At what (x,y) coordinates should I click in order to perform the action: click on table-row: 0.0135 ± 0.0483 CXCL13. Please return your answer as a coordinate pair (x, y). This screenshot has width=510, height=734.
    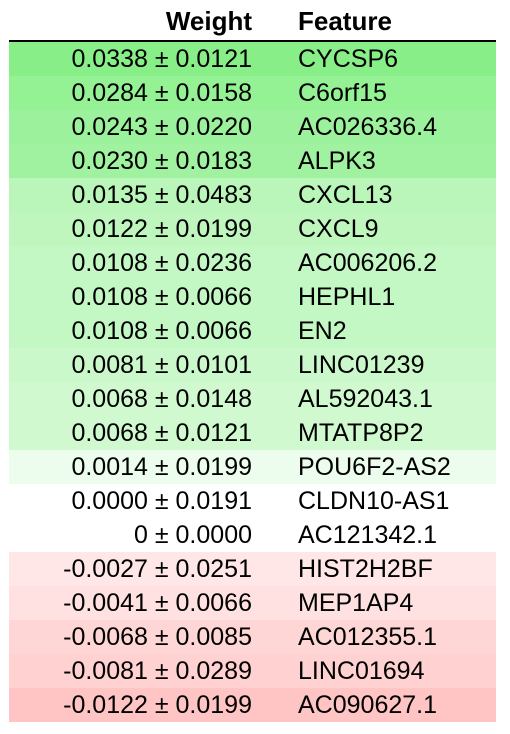
    Looking at the image, I should click on (252, 195).